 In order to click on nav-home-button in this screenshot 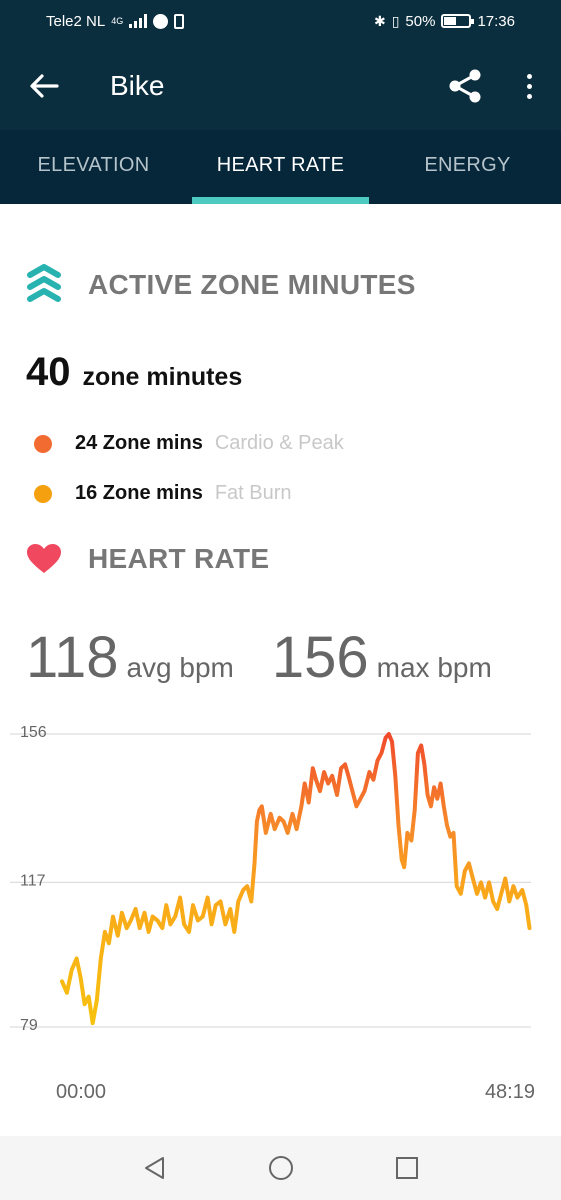, I will do `click(281, 1168)`.